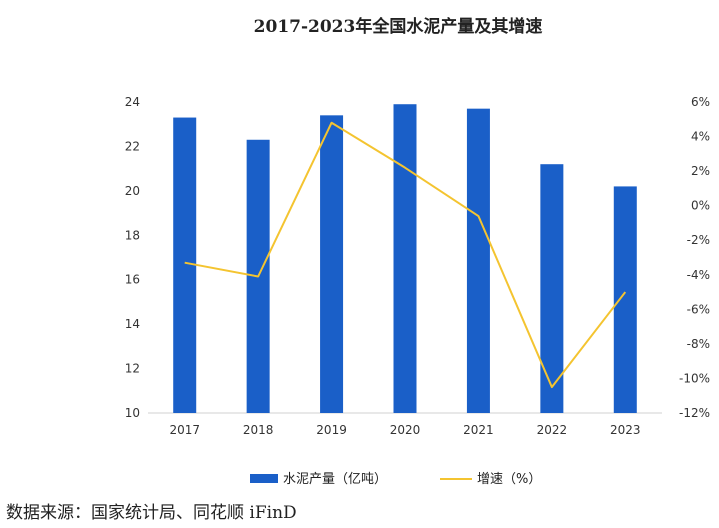  I want to click on legend-line-label: 增速（%）, so click(509, 479).